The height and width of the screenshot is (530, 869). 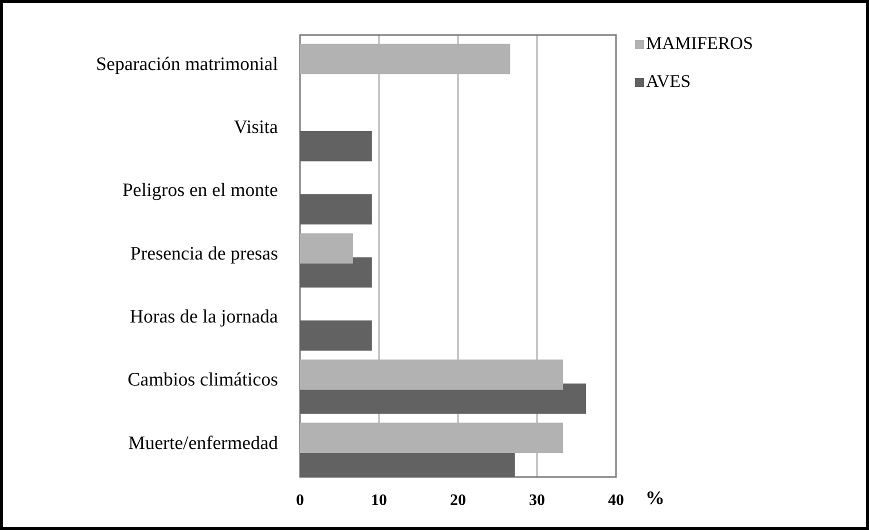 What do you see at coordinates (537, 500) in the screenshot?
I see `x-tick-label: 30` at bounding box center [537, 500].